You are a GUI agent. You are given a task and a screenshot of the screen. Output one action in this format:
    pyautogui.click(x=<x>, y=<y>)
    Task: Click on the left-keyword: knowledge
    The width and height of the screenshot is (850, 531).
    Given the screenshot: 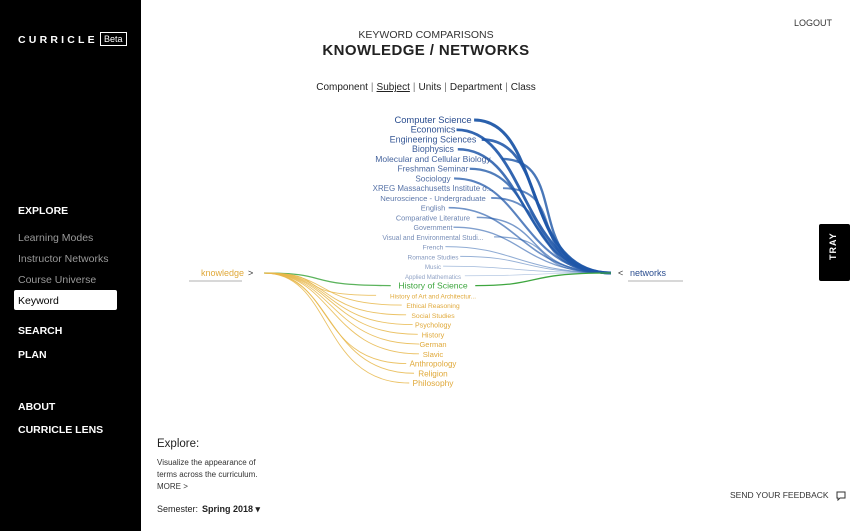 What is the action you would take?
    pyautogui.click(x=222, y=273)
    